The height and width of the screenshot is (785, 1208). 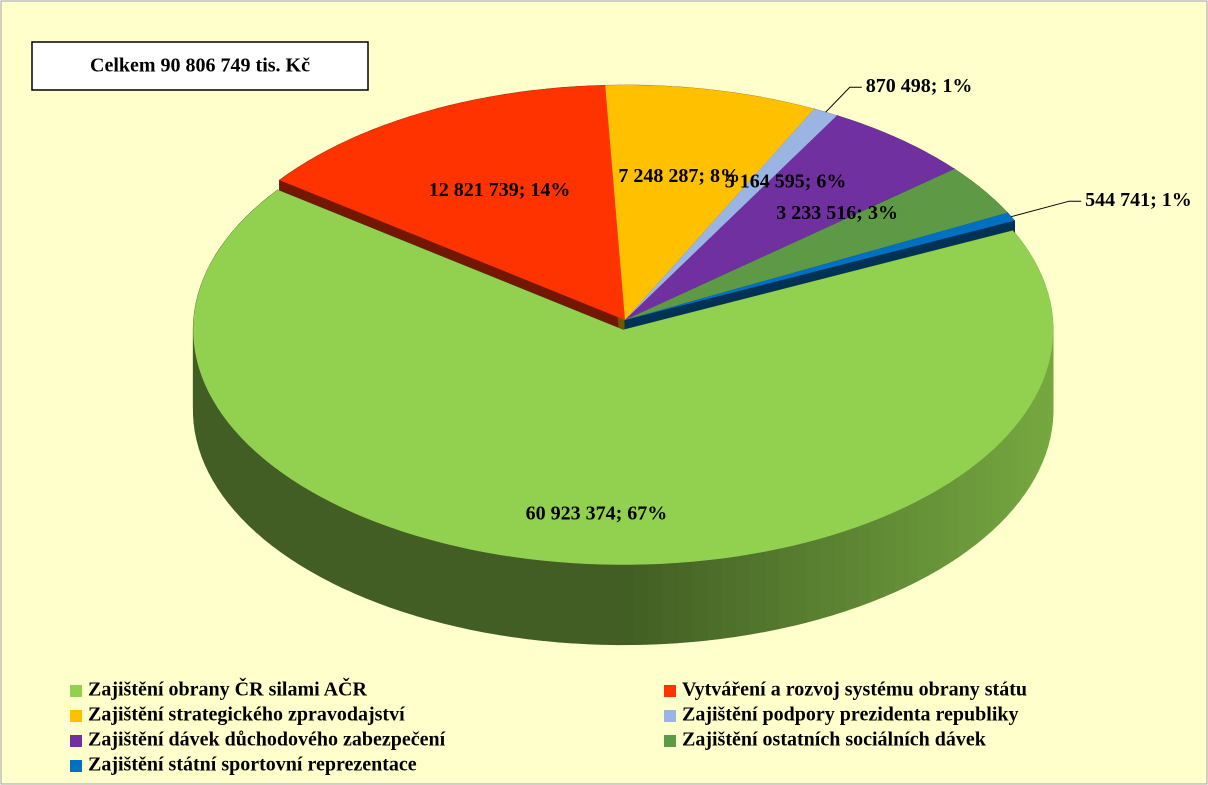 What do you see at coordinates (786, 182) in the screenshot?
I see `data-label: 5 164 595; 6%` at bounding box center [786, 182].